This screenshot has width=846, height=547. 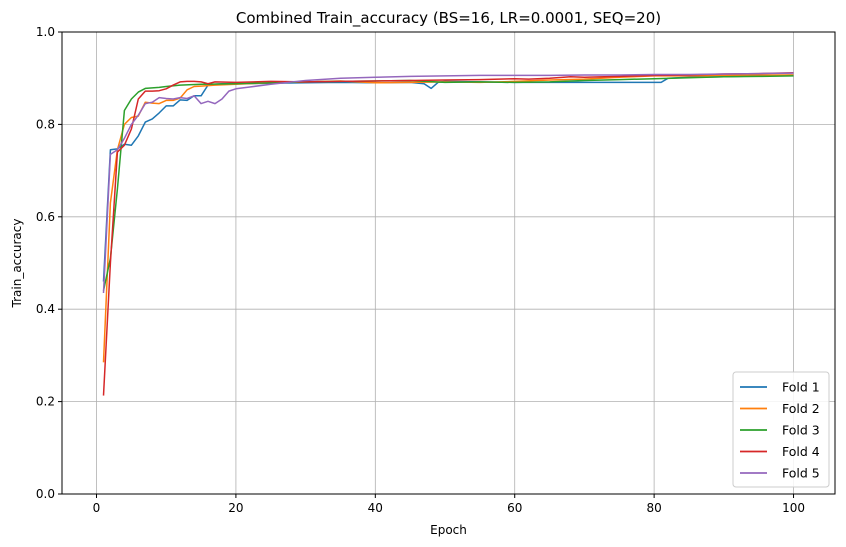 What do you see at coordinates (653, 508) in the screenshot?
I see `x-tick-label: 80` at bounding box center [653, 508].